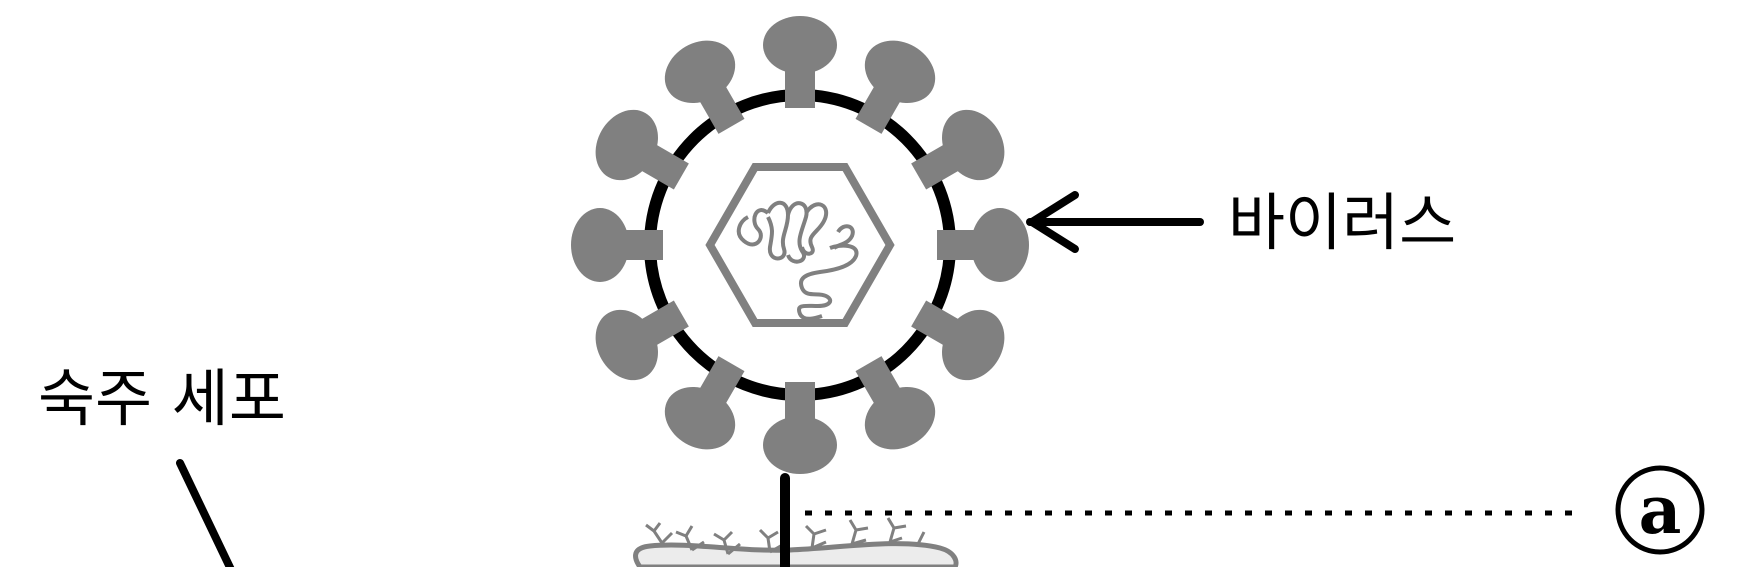  I want to click on host-cell-pointer, so click(205, 513).